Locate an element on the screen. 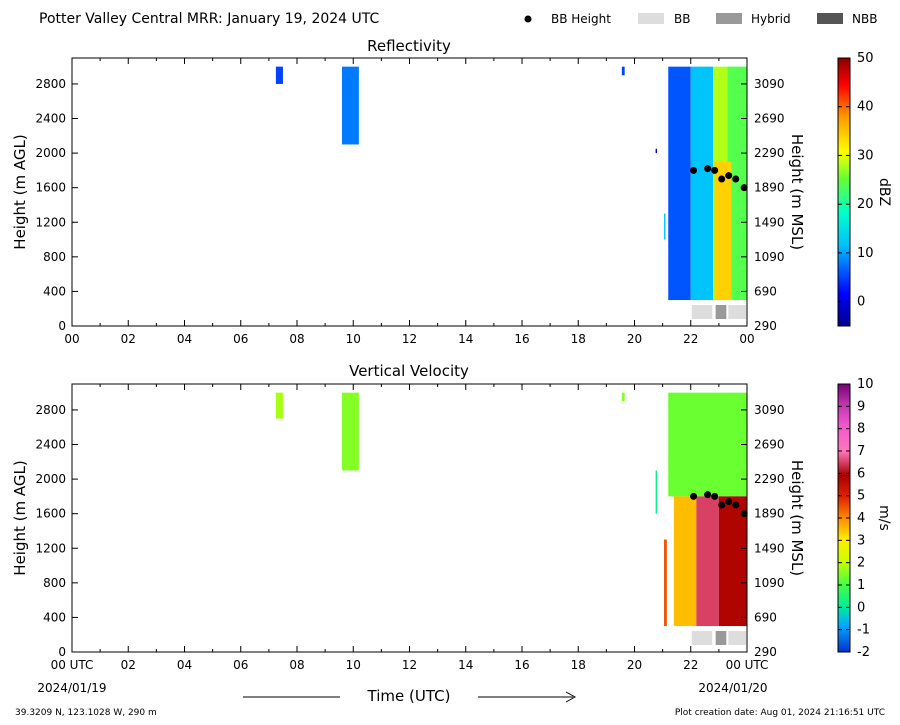 The width and height of the screenshot is (900, 725). bb-legend-swatch is located at coordinates (651, 18).